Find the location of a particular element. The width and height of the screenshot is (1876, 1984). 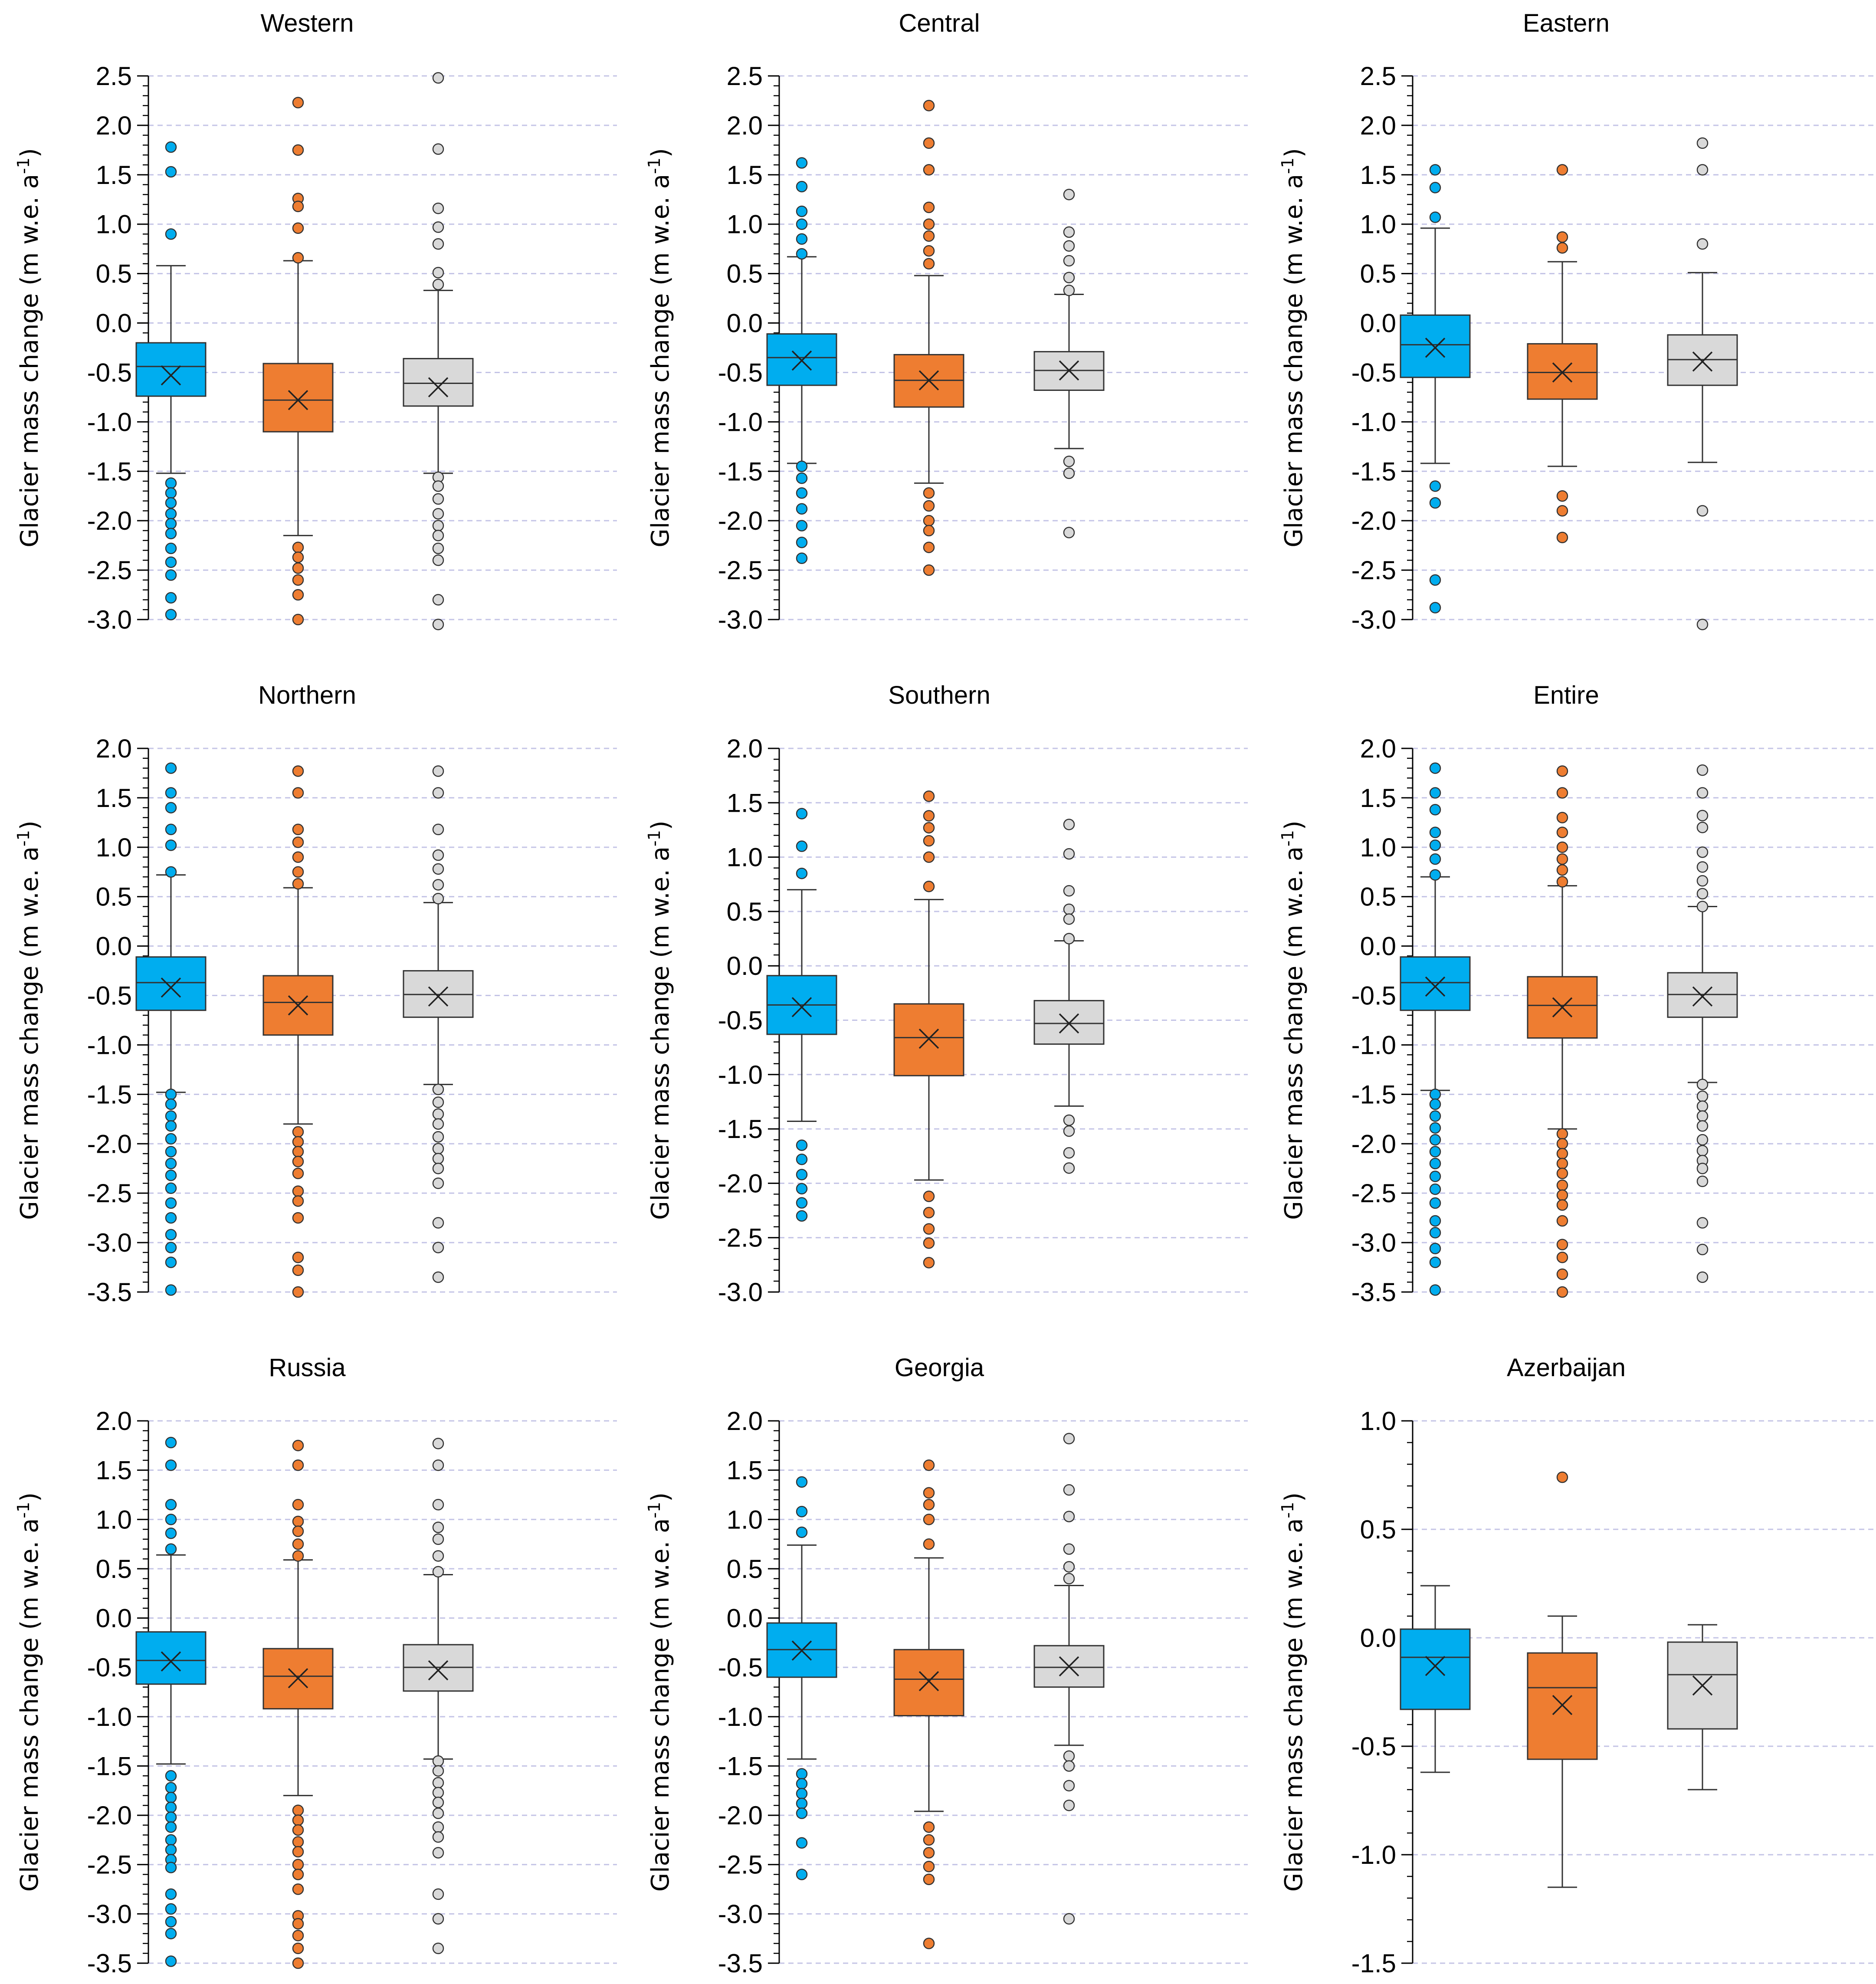

tick-label: -0.5 is located at coordinates (1373, 1746).